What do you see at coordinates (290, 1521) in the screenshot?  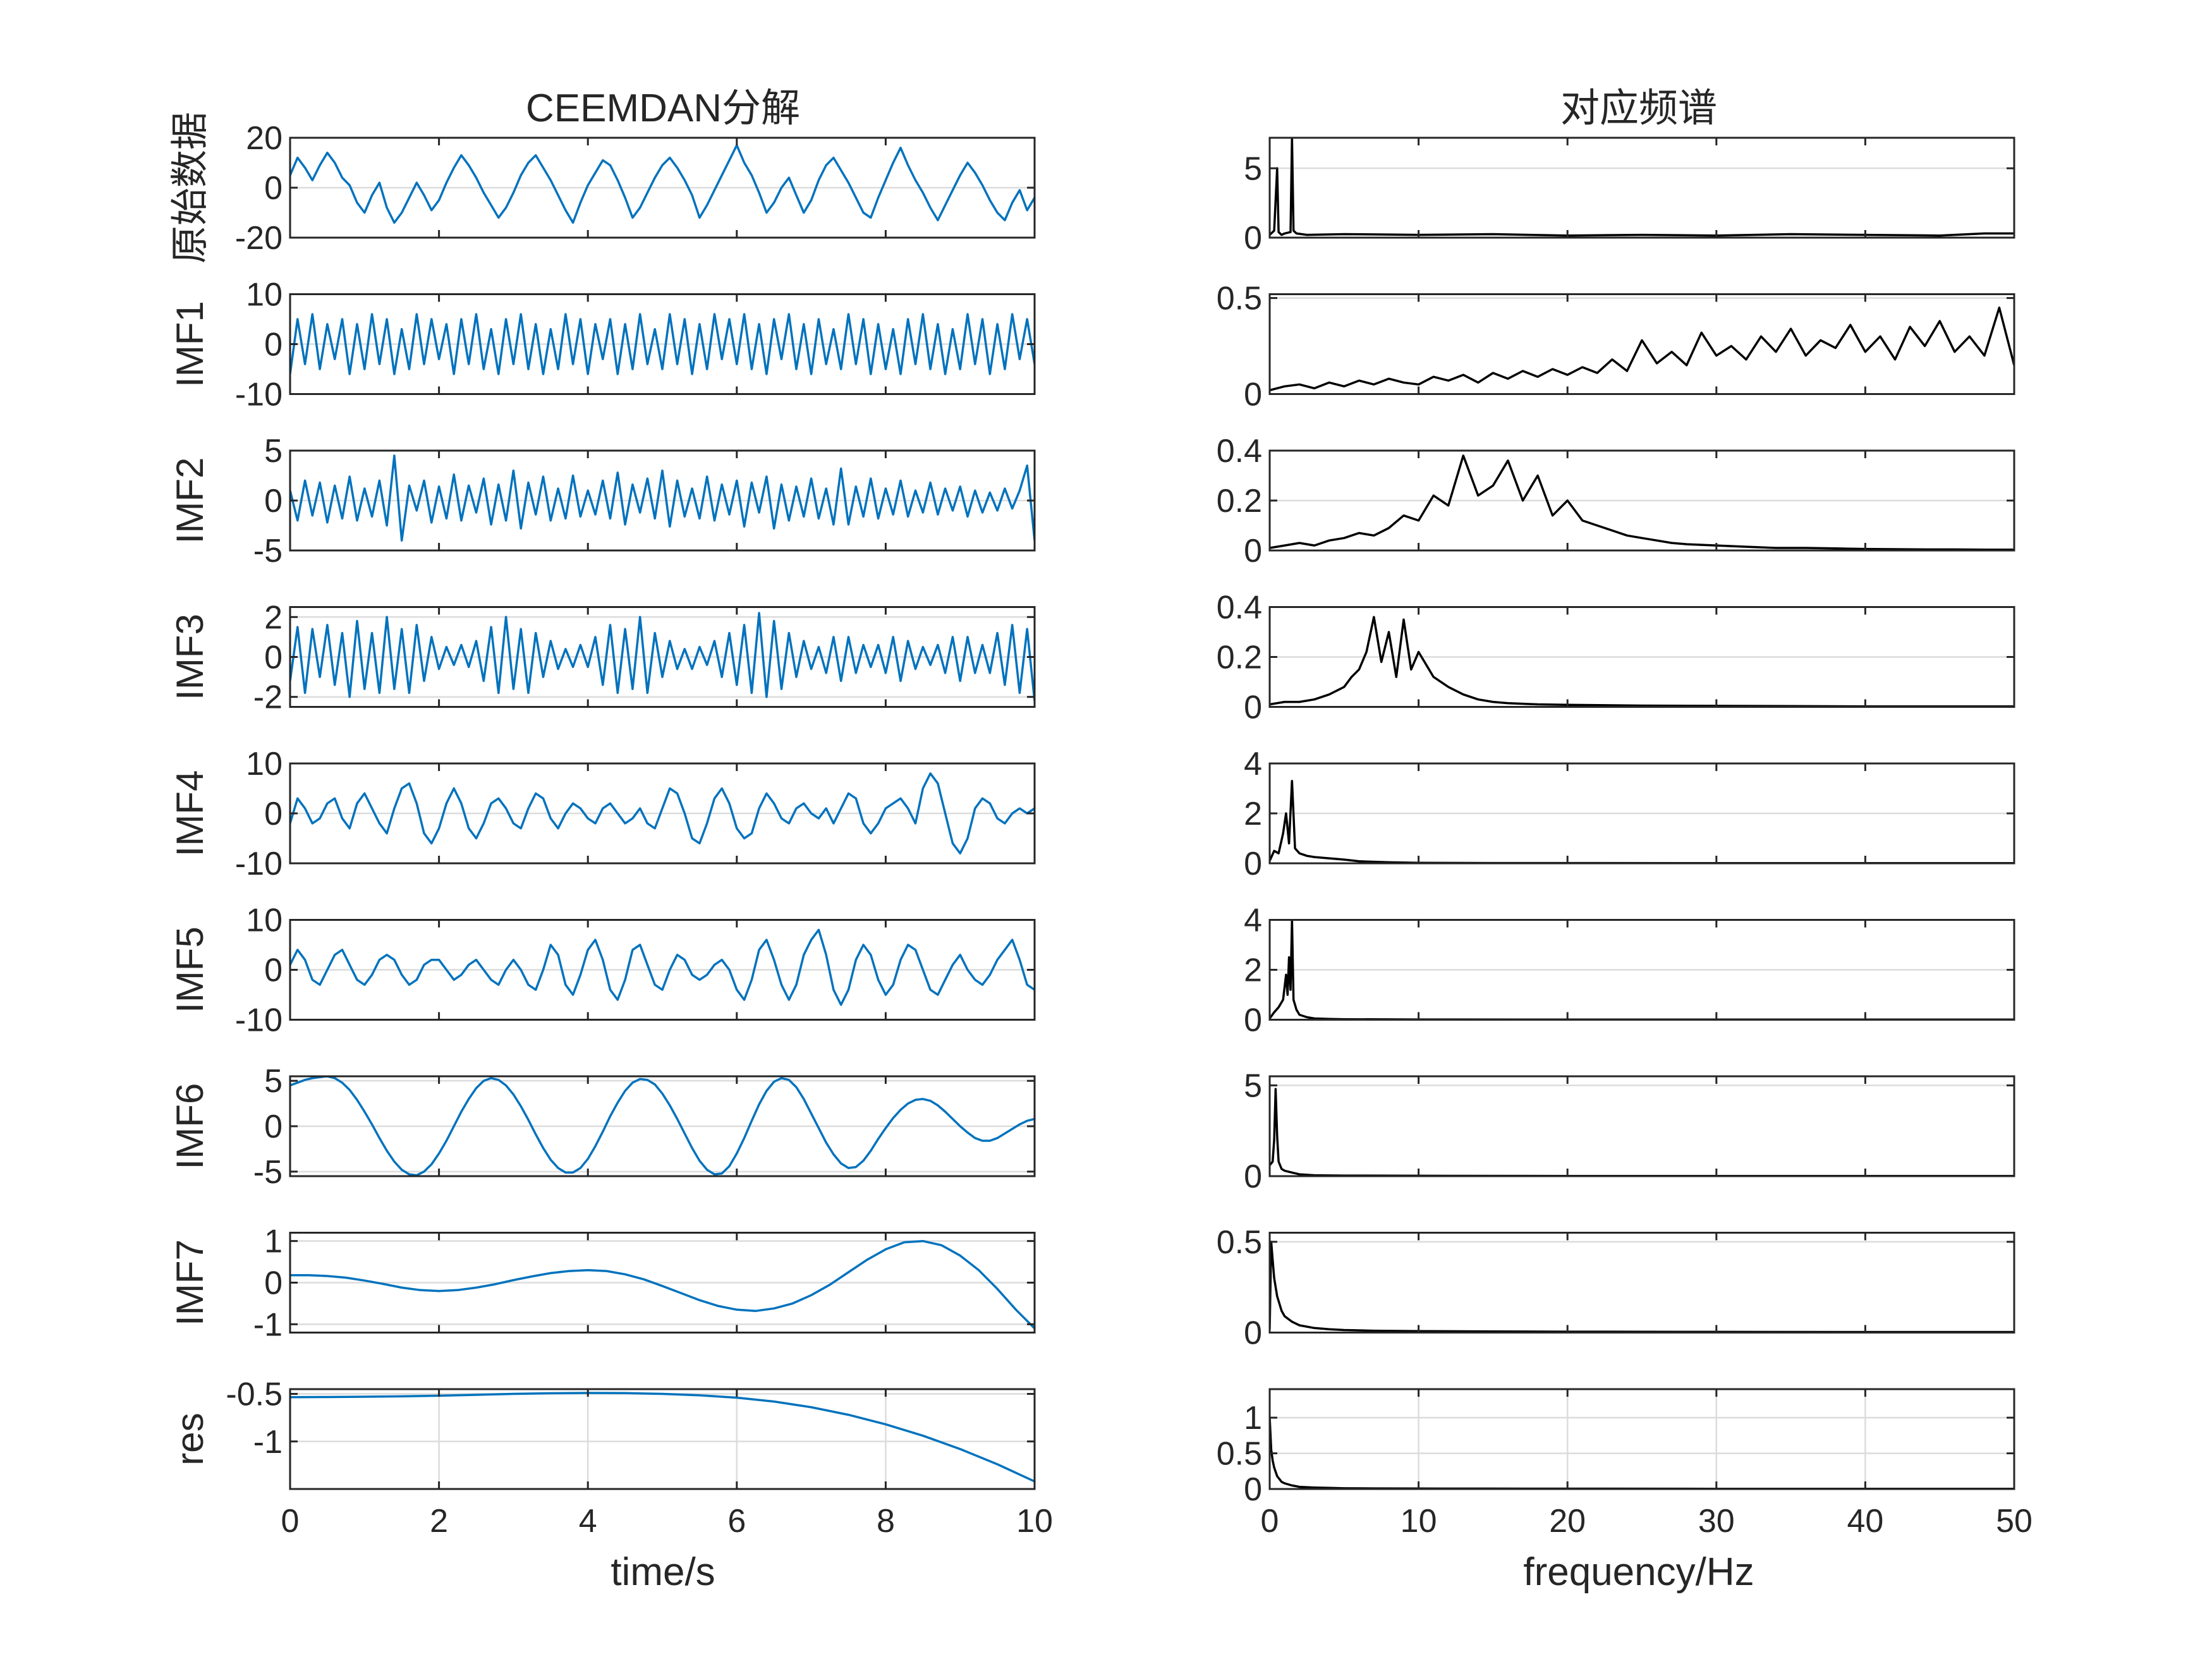 I see `left-x-tick-label: 0` at bounding box center [290, 1521].